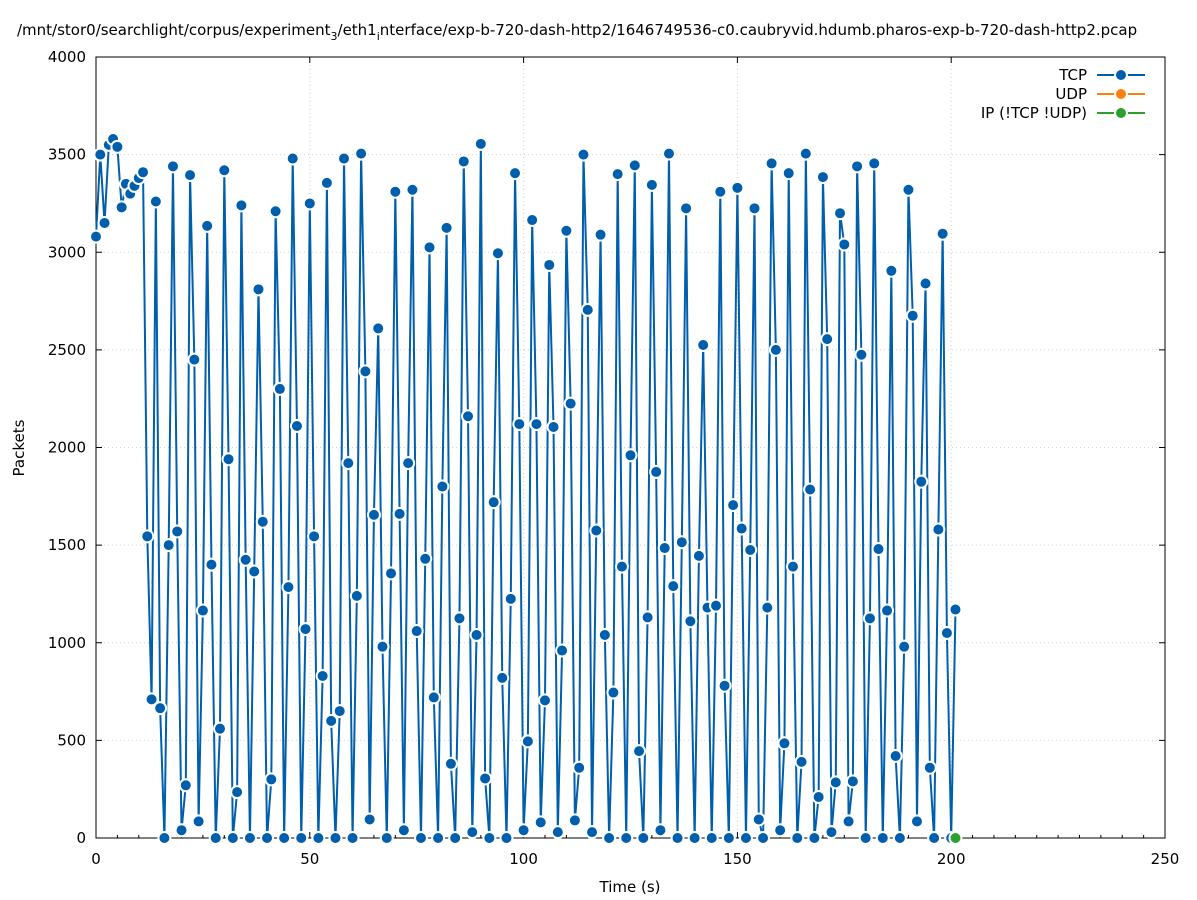 The height and width of the screenshot is (900, 1197). Describe the element at coordinates (67, 545) in the screenshot. I see `y-tick-label: 1500` at that location.